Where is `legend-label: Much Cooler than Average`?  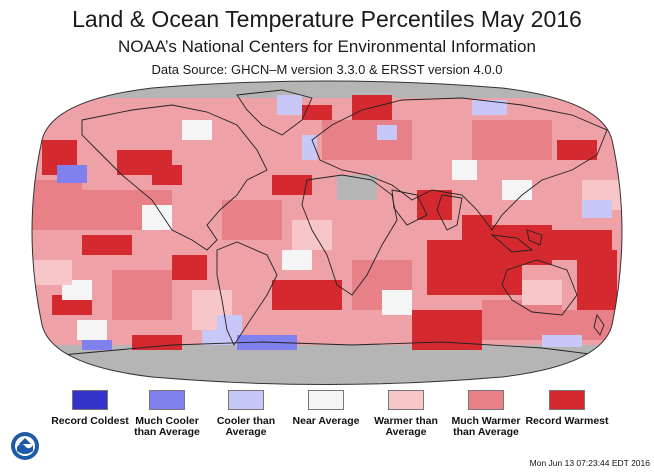
legend-label: Much Cooler than Average is located at coordinates (167, 426).